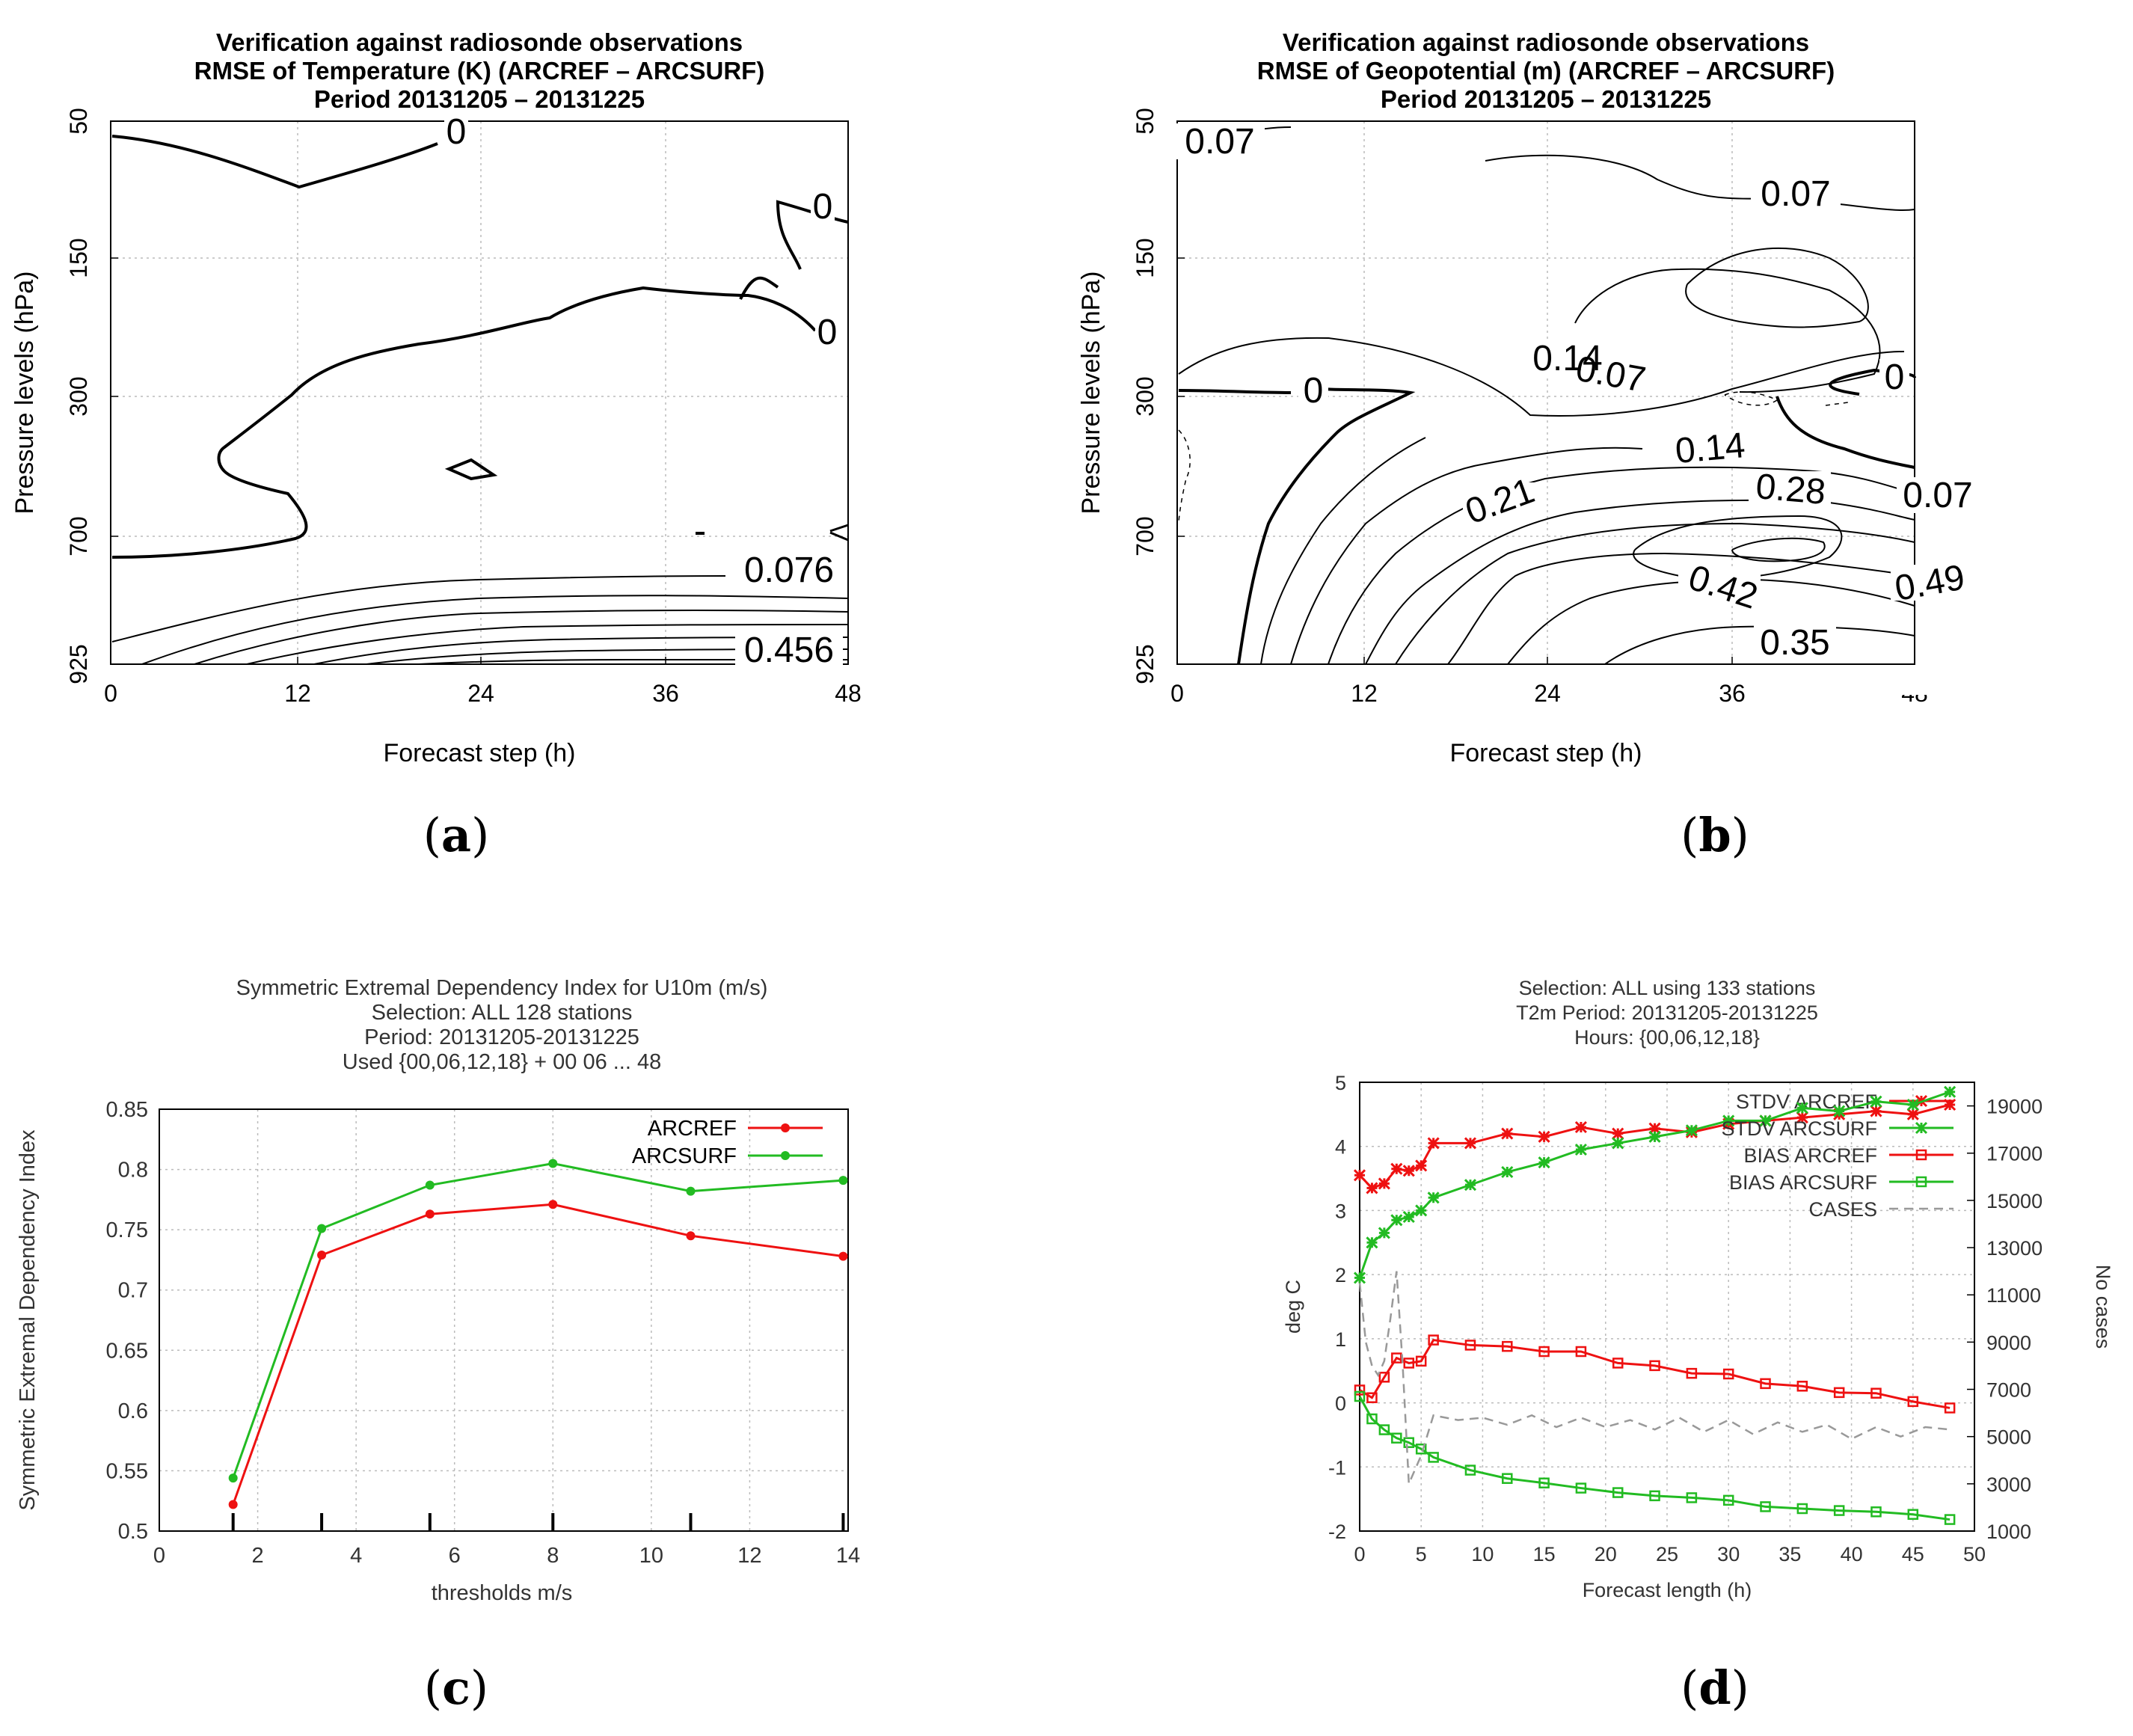  I want to click on chart-a-contour-label-0-top: 0, so click(457, 132).